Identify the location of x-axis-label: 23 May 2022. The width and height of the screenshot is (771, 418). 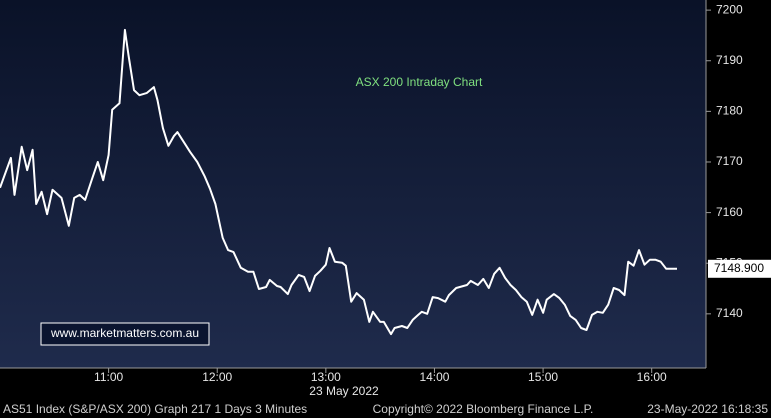
(344, 391).